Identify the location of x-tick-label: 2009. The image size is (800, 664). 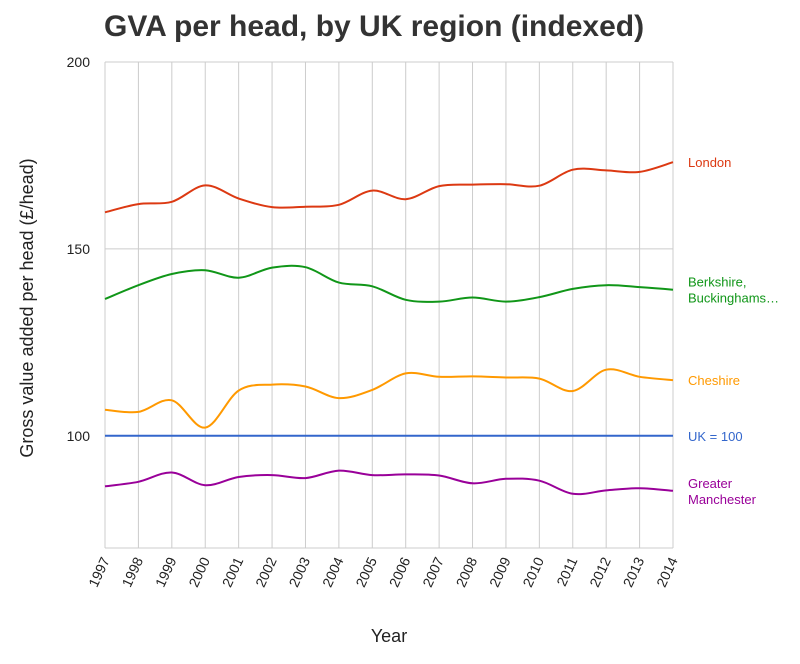
(500, 571).